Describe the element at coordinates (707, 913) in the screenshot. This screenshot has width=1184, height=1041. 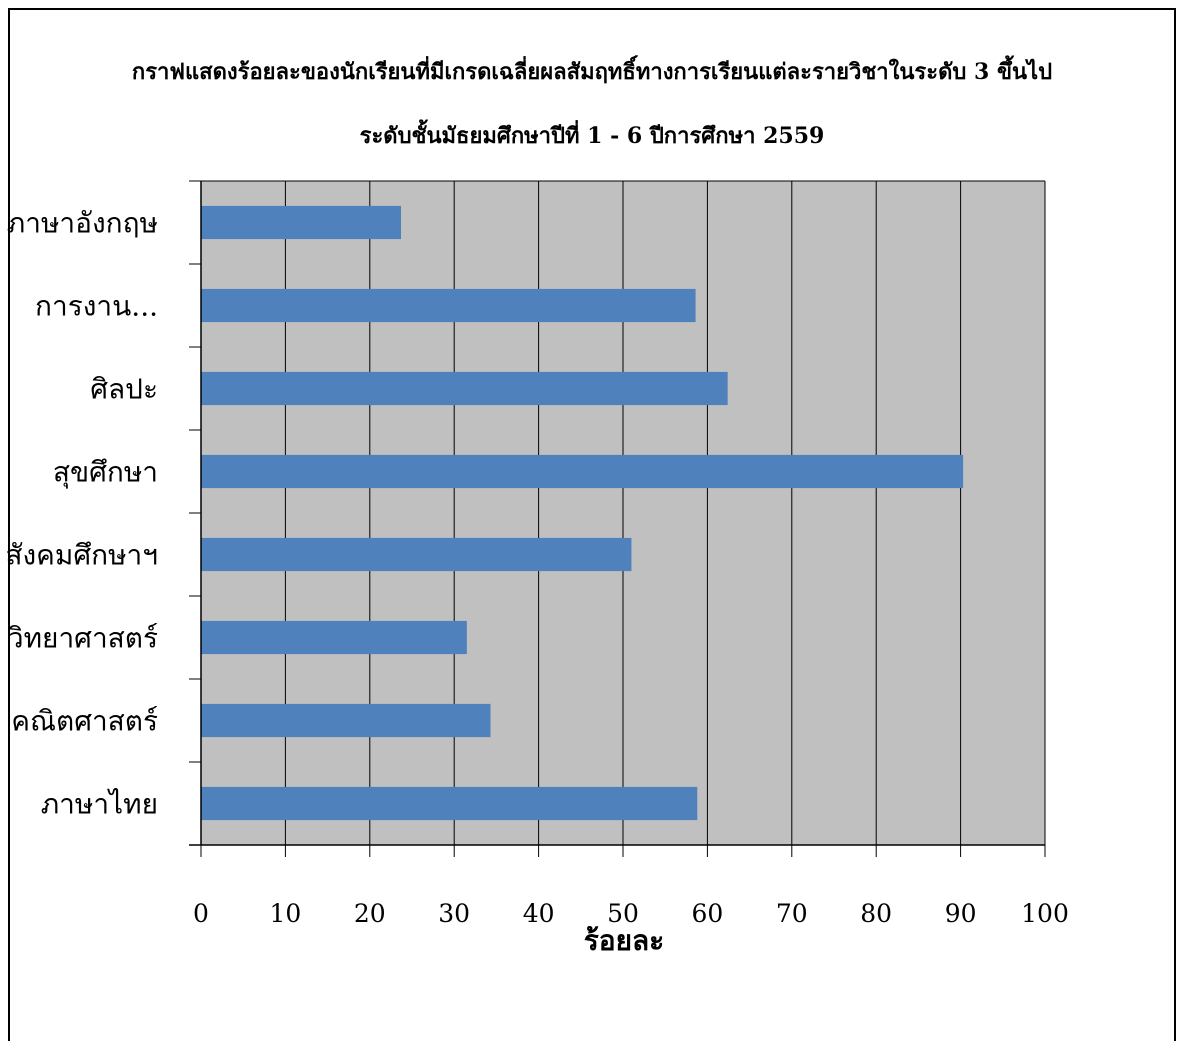
I see `x-tick-label: 60` at that location.